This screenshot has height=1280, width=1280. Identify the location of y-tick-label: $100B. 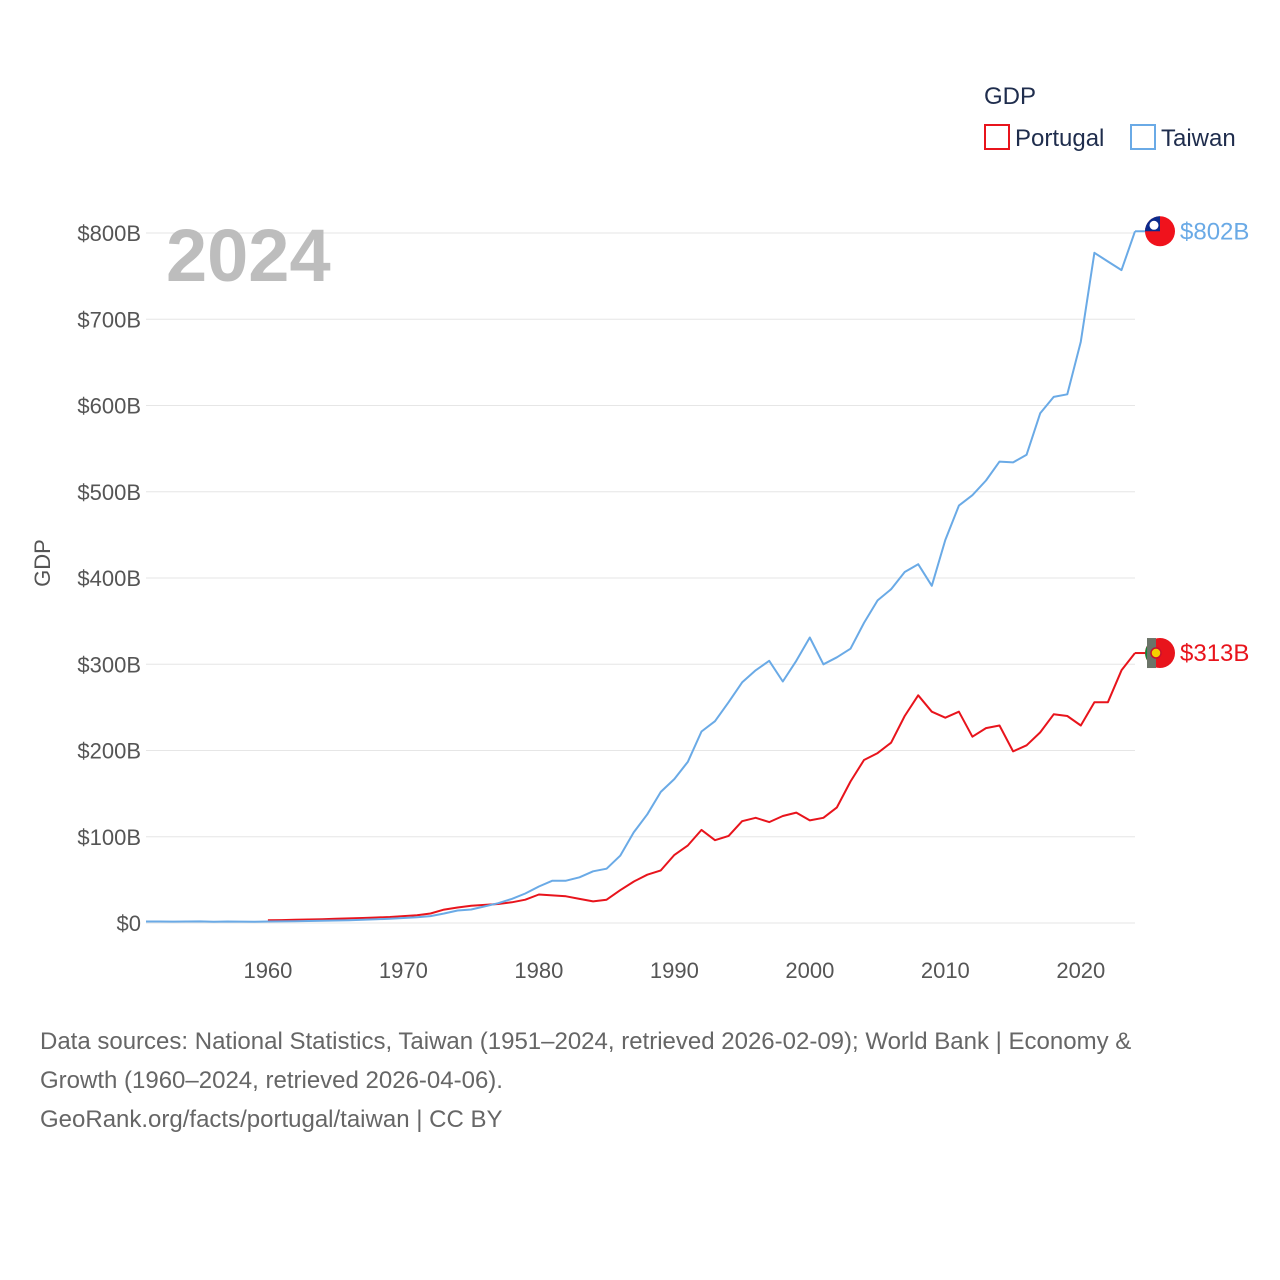
(109, 837).